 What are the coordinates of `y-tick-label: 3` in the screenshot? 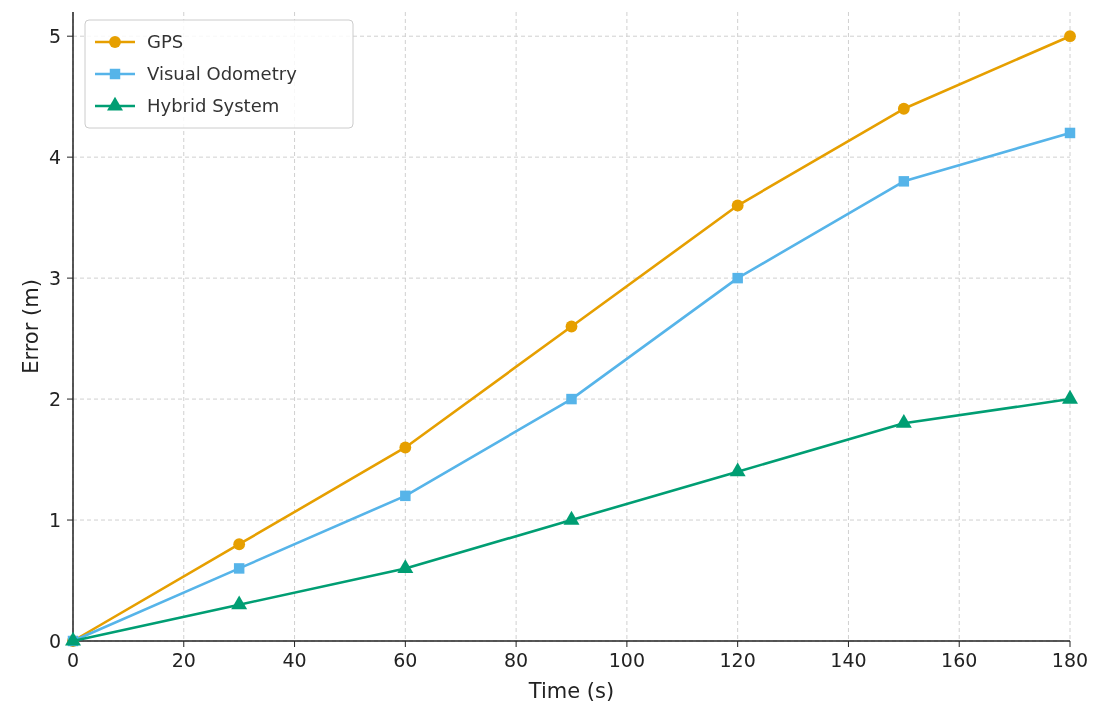 It's located at (54, 277).